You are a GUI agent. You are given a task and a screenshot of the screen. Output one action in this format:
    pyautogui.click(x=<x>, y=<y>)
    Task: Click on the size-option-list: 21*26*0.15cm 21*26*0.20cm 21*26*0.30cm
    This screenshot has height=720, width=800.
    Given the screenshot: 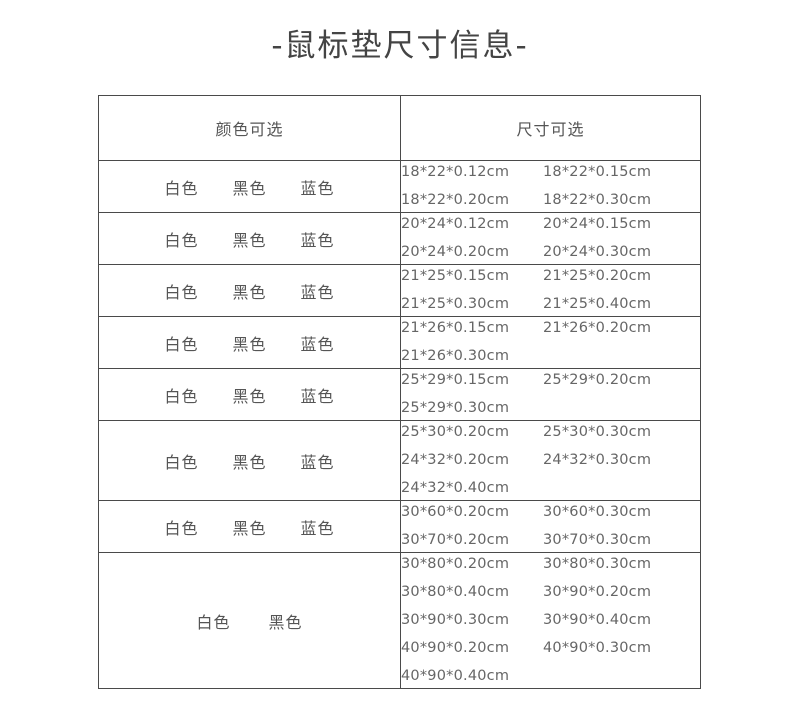 What is the action you would take?
    pyautogui.click(x=550, y=342)
    